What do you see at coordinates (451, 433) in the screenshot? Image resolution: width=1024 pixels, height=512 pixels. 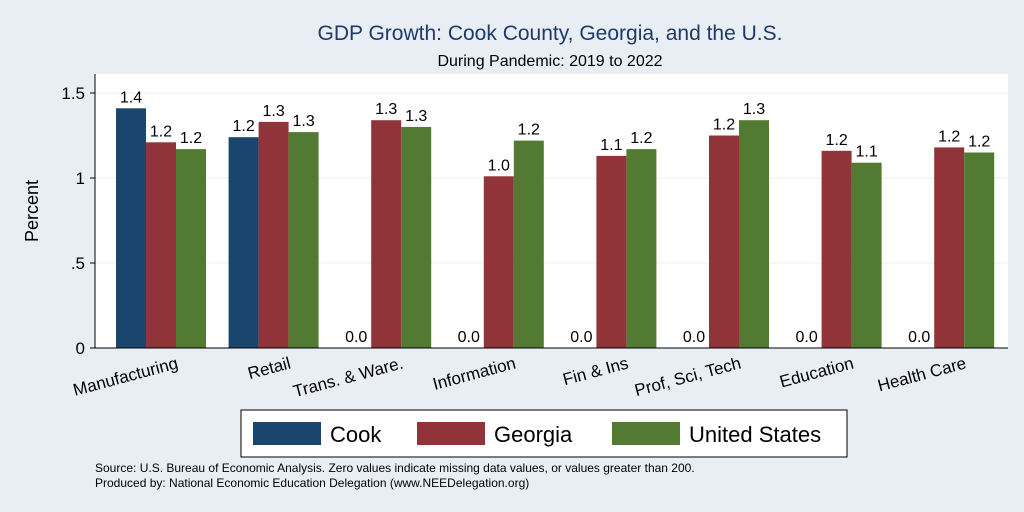 I see `legend-swatch-georgia` at bounding box center [451, 433].